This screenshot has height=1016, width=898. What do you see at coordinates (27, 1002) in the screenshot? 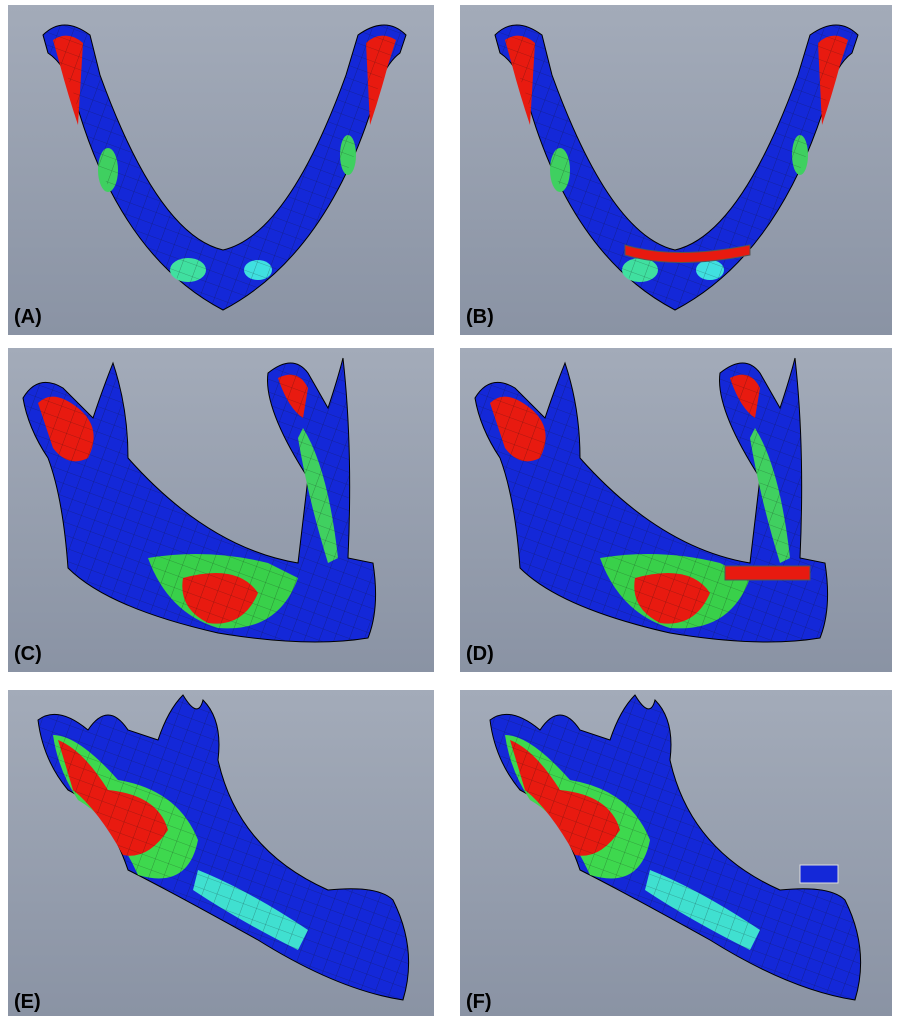
I see `panel-label: (E)` at bounding box center [27, 1002].